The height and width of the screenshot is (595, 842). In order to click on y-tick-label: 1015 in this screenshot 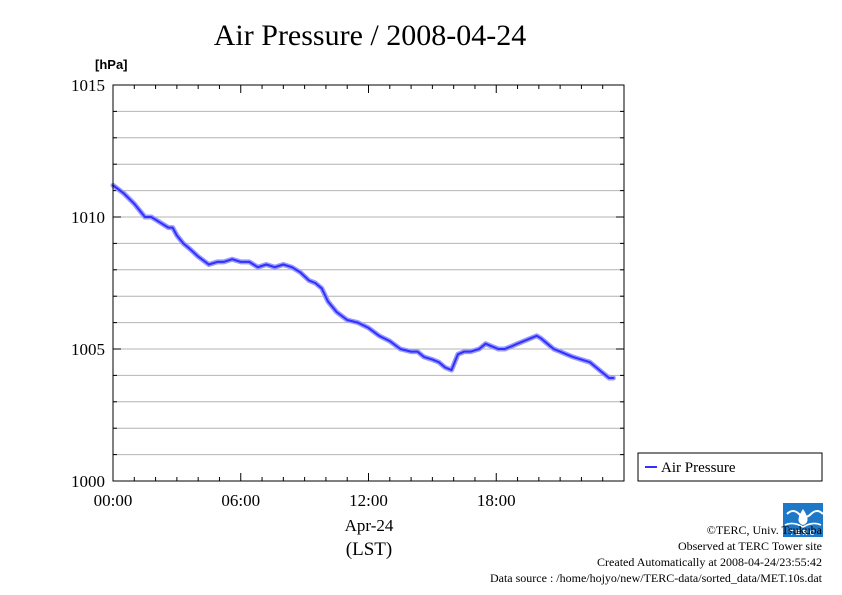, I will do `click(88, 85)`.